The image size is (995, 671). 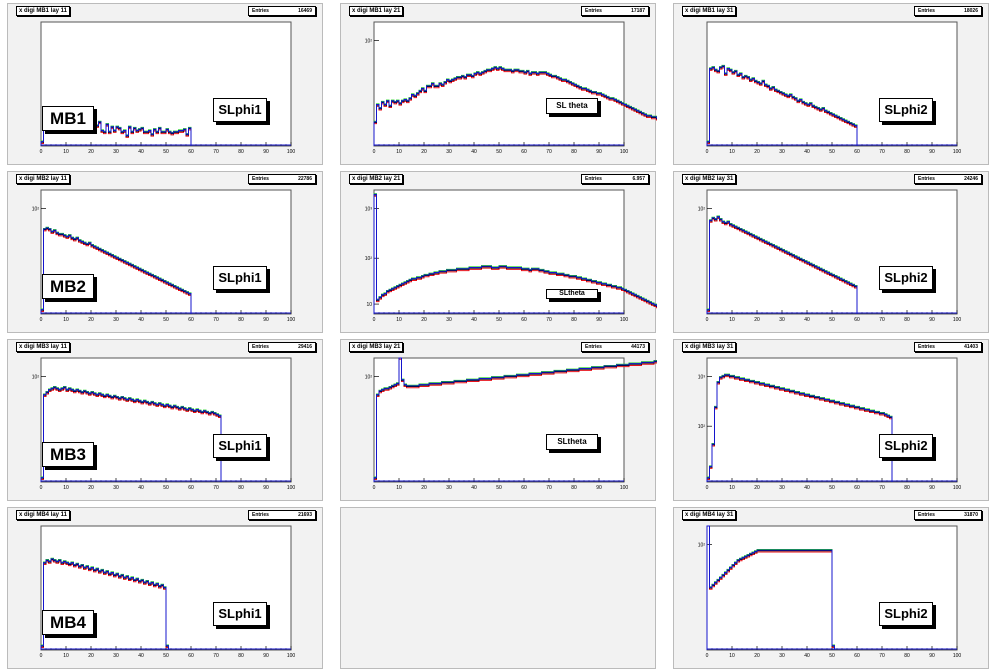 What do you see at coordinates (971, 11) in the screenshot?
I see `stats-entries: 18026` at bounding box center [971, 11].